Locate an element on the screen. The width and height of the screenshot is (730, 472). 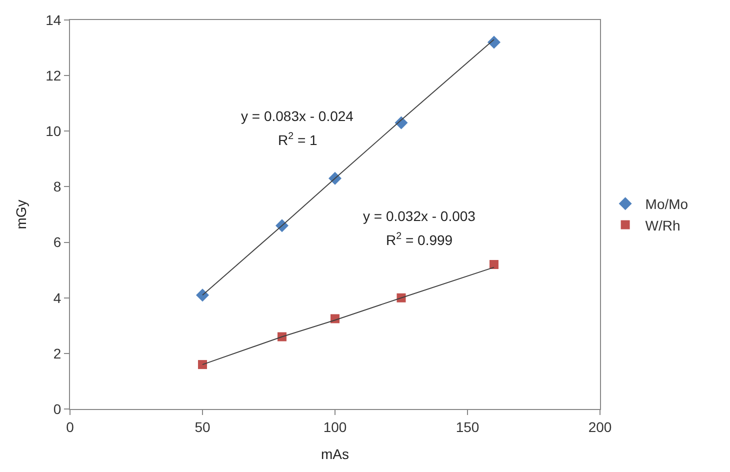
x-axis-title: mAs is located at coordinates (335, 454).